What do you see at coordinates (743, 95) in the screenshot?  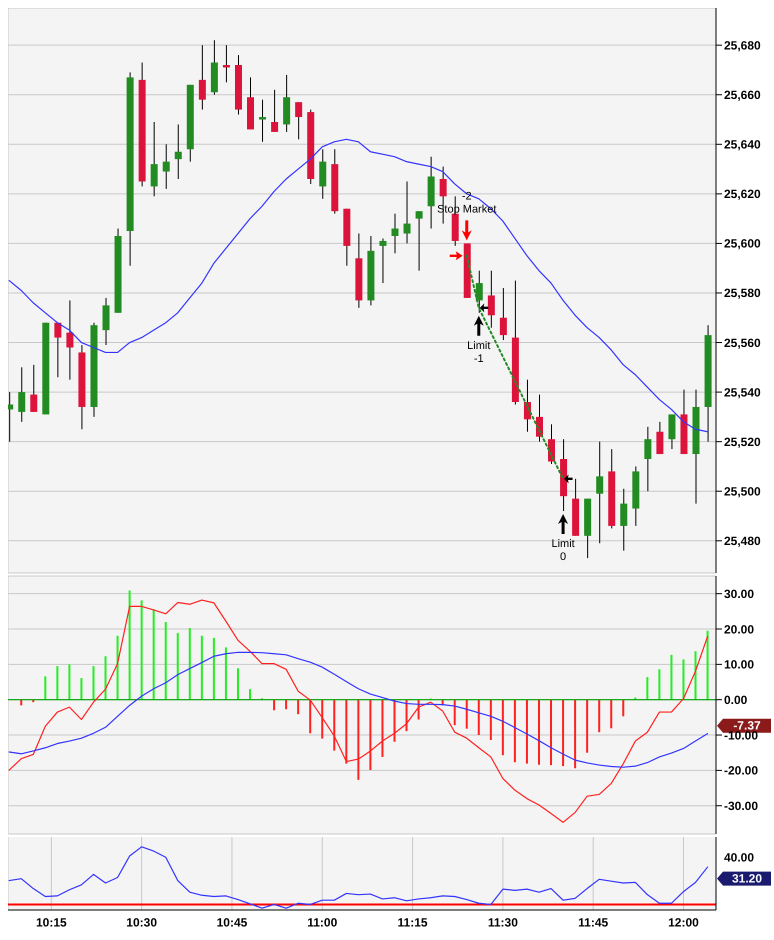 I see `y-tick-label: 25,660` at bounding box center [743, 95].